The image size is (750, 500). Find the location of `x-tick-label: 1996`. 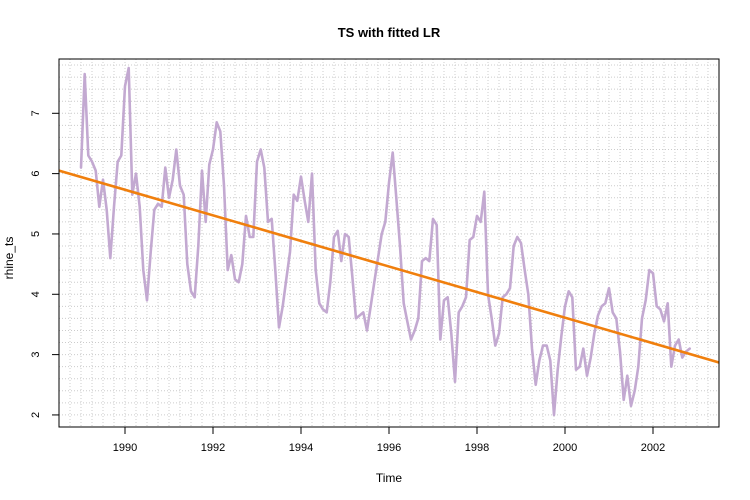

x-tick-label: 1996 is located at coordinates (389, 448).